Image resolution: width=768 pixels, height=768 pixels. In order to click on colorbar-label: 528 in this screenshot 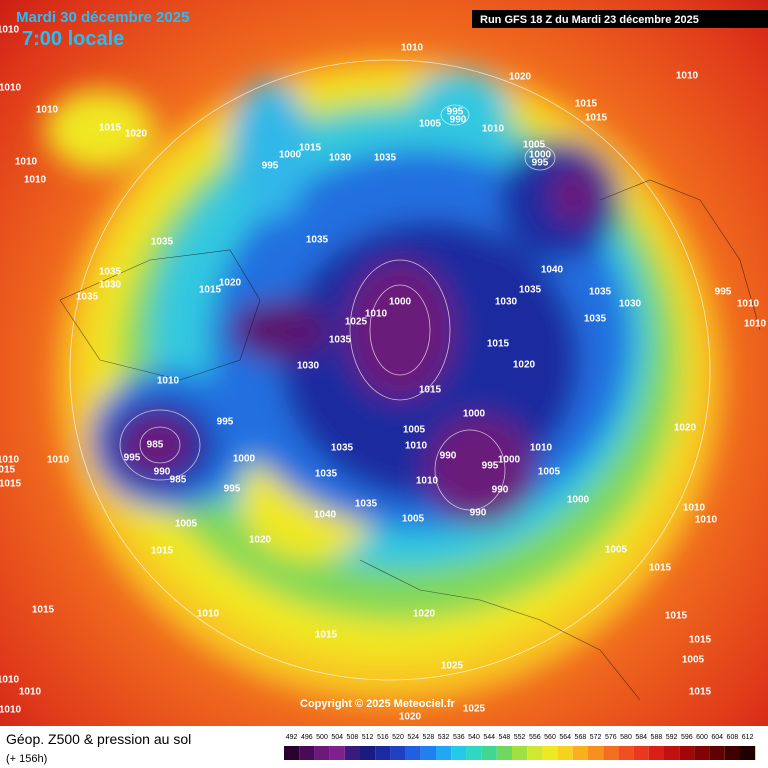, I will do `click(429, 737)`.